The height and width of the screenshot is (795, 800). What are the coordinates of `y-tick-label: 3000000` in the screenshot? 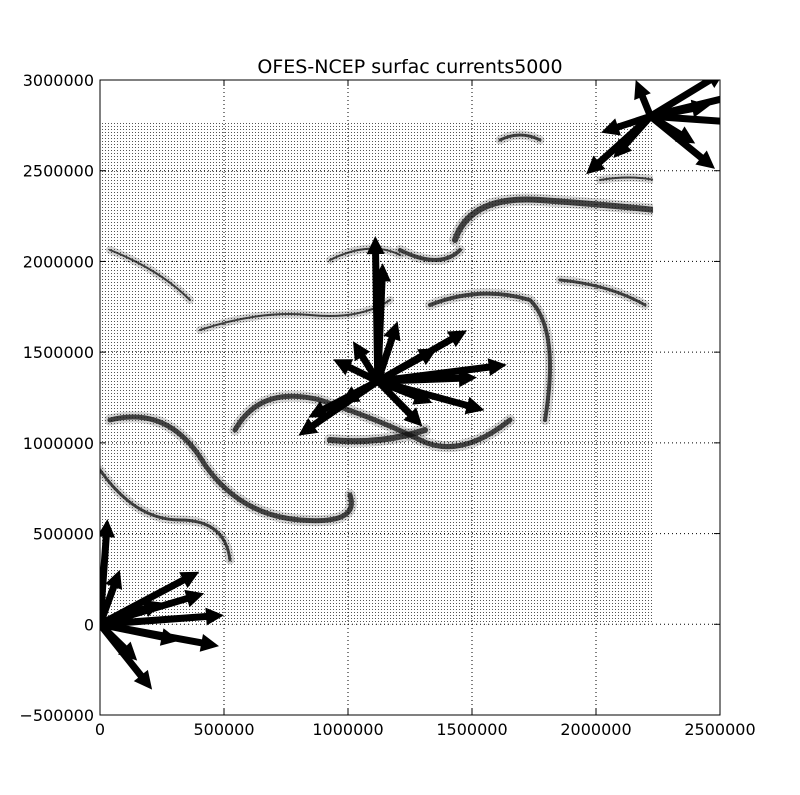 It's located at (58, 80).